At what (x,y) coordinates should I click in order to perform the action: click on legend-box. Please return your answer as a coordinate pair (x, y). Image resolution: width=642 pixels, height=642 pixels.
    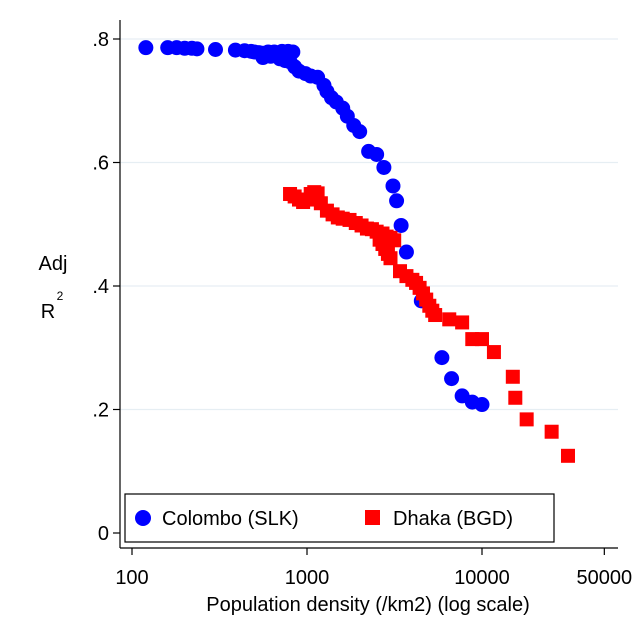
    Looking at the image, I should click on (339, 518).